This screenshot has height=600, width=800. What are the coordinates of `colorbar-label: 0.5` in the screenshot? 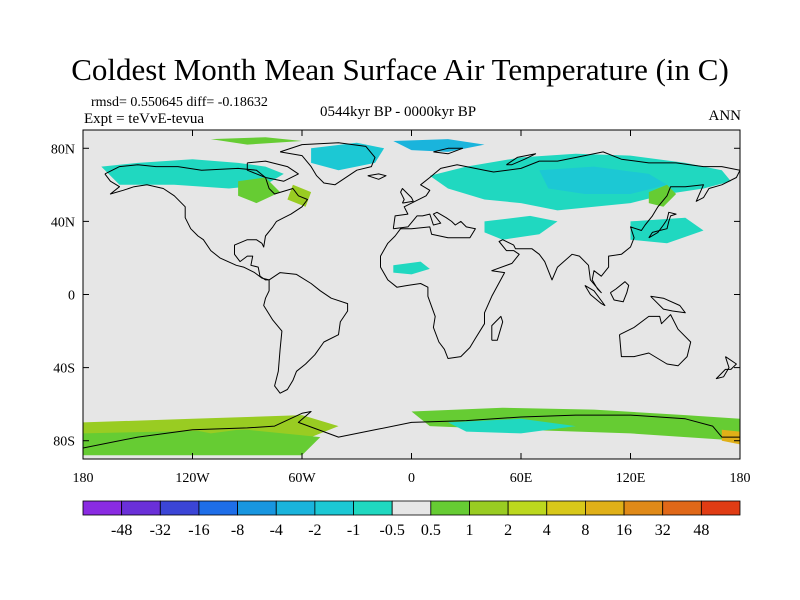 It's located at (431, 530).